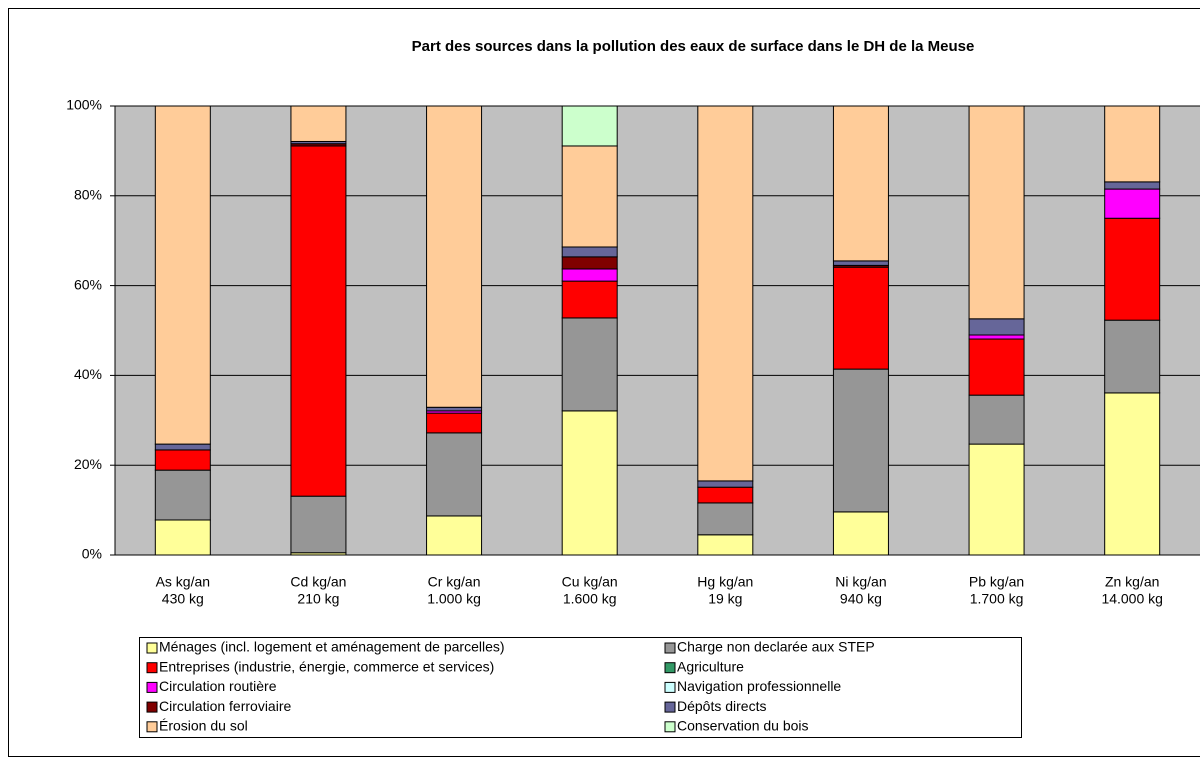  What do you see at coordinates (318, 582) in the screenshot?
I see `x-tick-label: Cd kg/an` at bounding box center [318, 582].